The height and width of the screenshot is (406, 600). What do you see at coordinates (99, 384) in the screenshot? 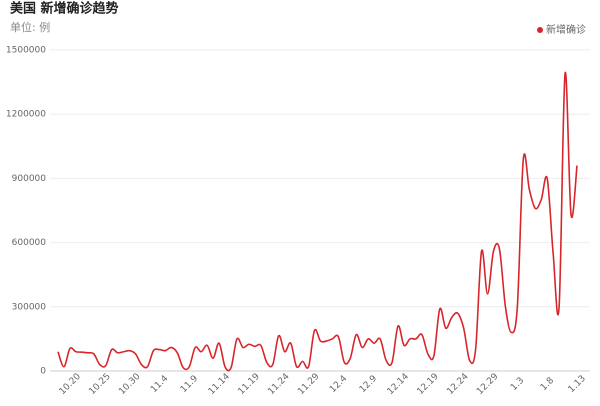
I see `x-tick-label: 10.25` at bounding box center [99, 384].